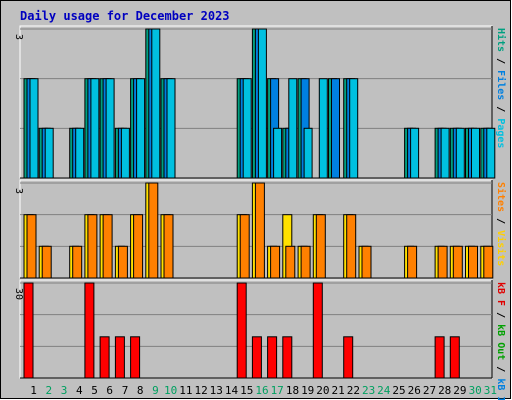 This screenshot has height=400, width=512. I want to click on x-tick-label-day-18: 18, so click(292, 390).